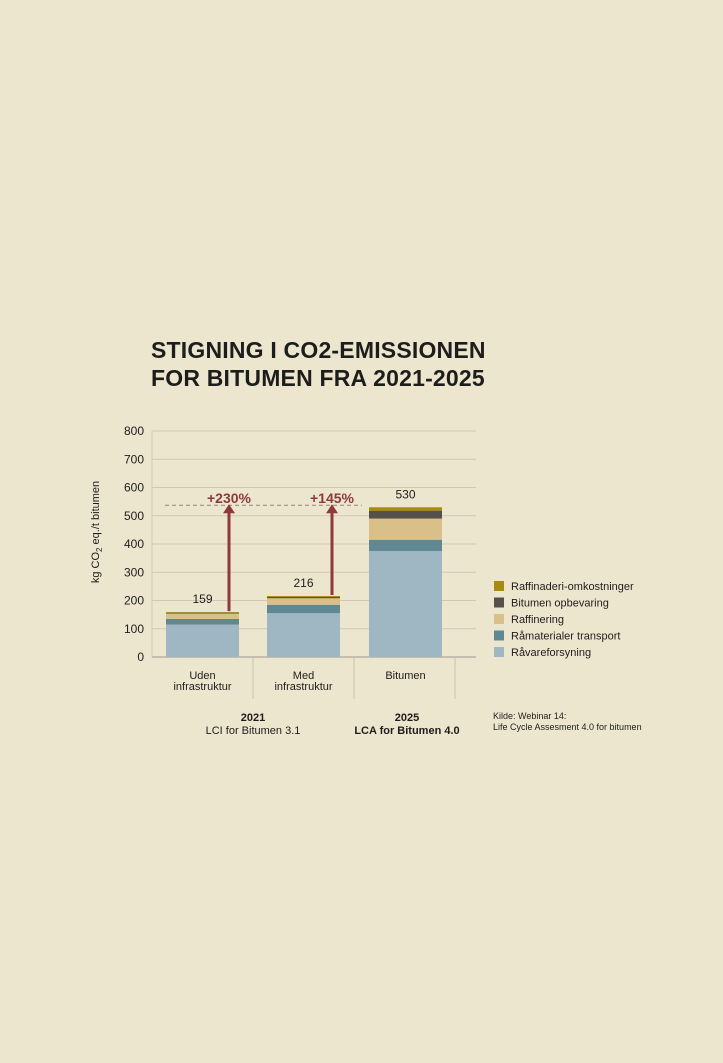 The height and width of the screenshot is (1063, 723). I want to click on bar-2-råvareforsyning, so click(303, 635).